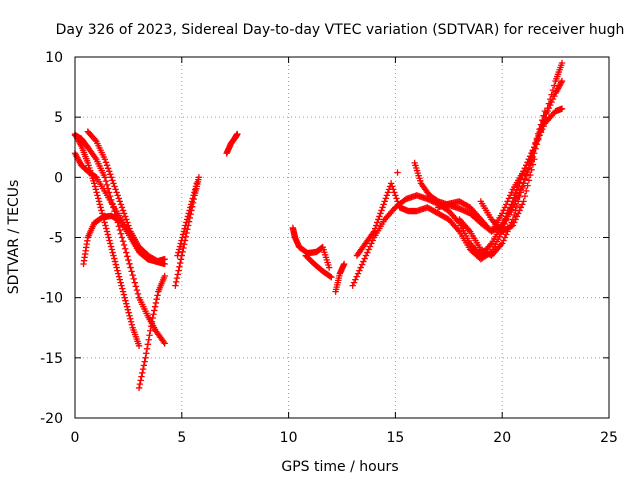  Describe the element at coordinates (58, 178) in the screenshot. I see `y-tick-label: 0` at that location.